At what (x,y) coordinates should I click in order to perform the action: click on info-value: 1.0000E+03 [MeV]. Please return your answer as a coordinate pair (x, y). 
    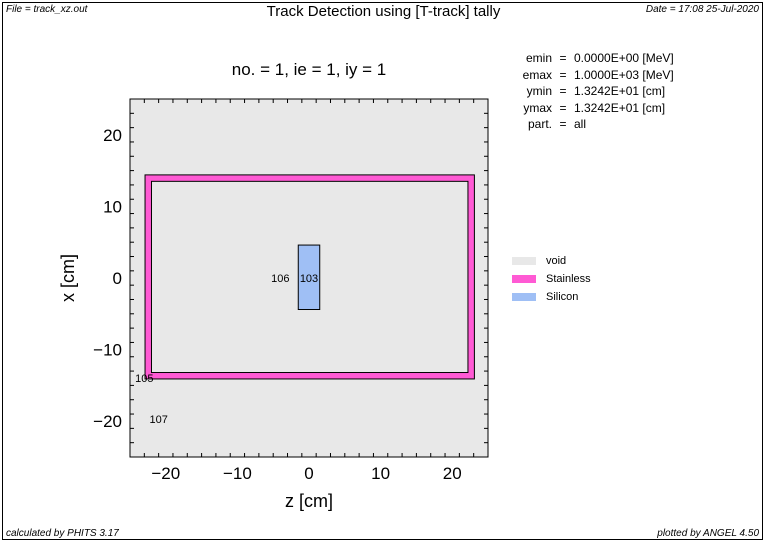
    Looking at the image, I should click on (624, 74).